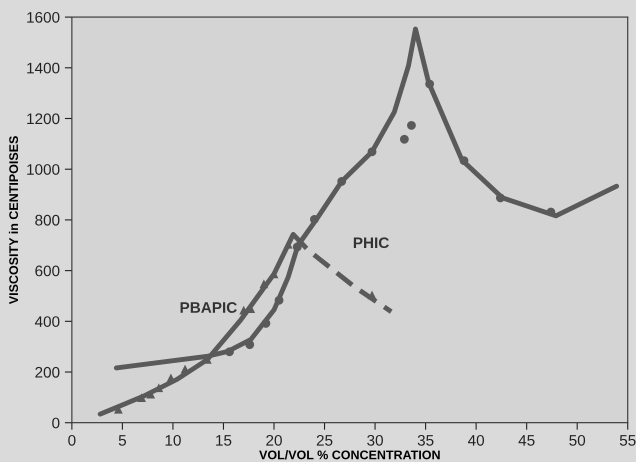 This screenshot has height=462, width=636. What do you see at coordinates (13, 220) in the screenshot?
I see `y-axis-title: VISCOSITY in CENTIPOISES` at bounding box center [13, 220].